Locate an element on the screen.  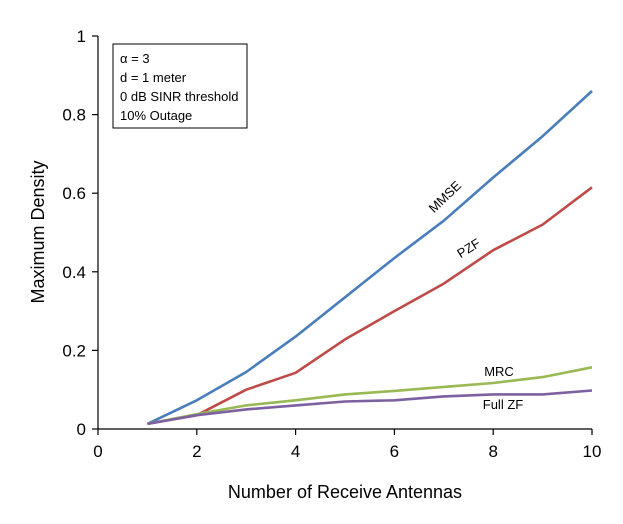
y-tick-label: 0.4 is located at coordinates (74, 272).